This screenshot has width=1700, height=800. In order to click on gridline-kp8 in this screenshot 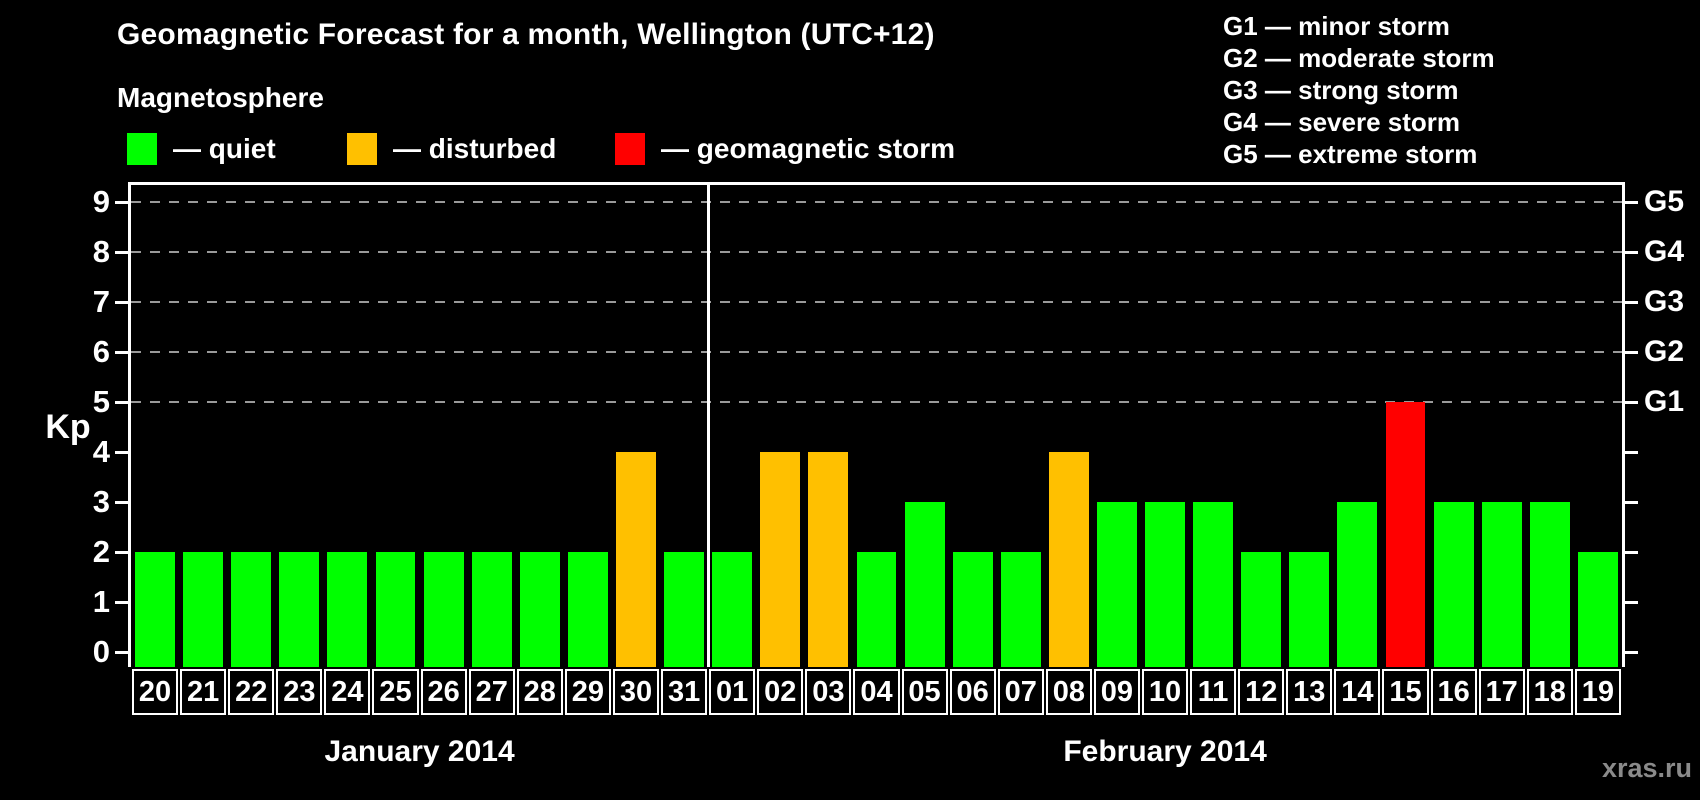, I will do `click(876, 252)`.